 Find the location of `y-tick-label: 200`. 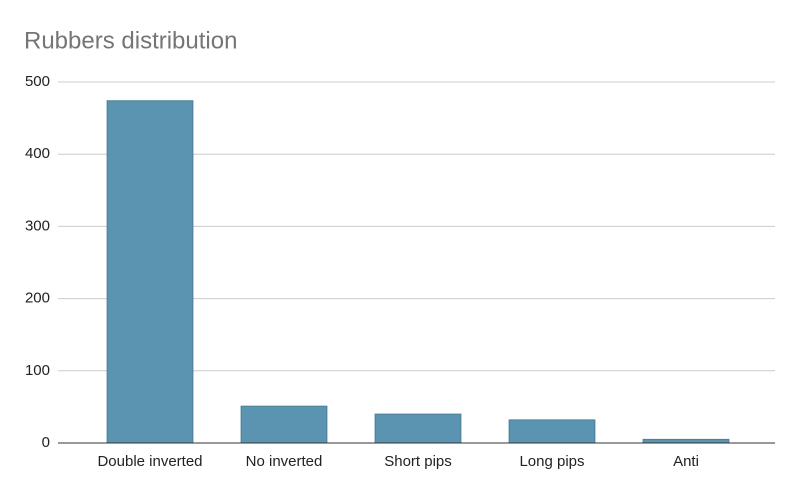

y-tick-label: 200 is located at coordinates (37, 298).